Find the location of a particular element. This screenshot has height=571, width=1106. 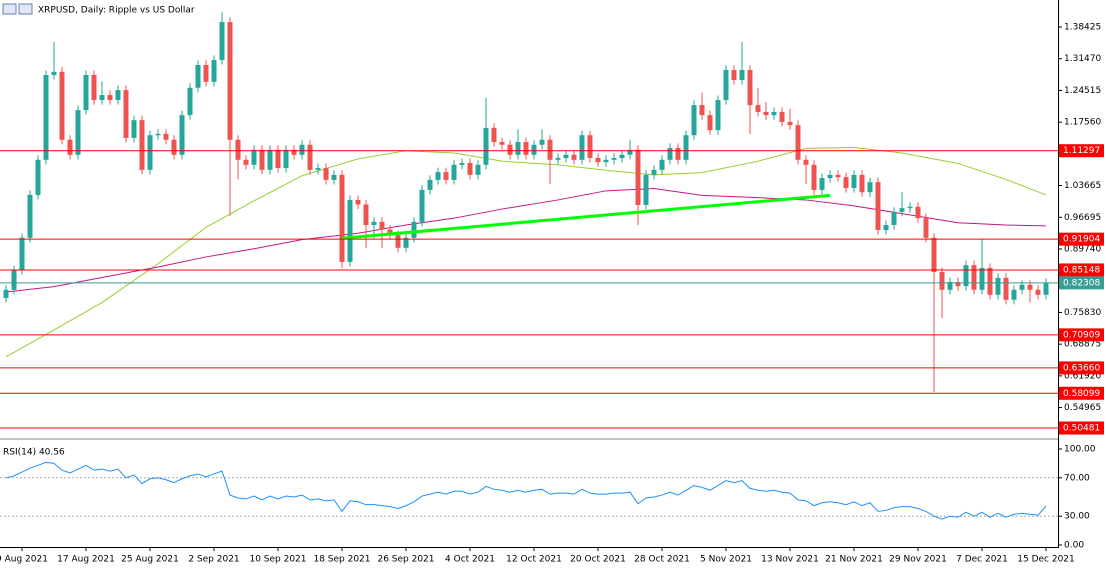

y-tick-label: 1.17560 is located at coordinates (1082, 123).